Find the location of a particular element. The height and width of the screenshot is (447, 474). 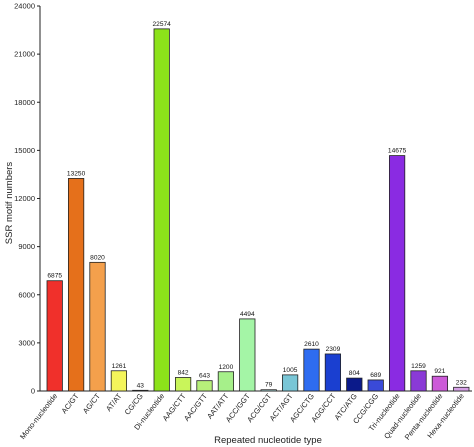

y-tick-label: 15000 is located at coordinates (24, 150).